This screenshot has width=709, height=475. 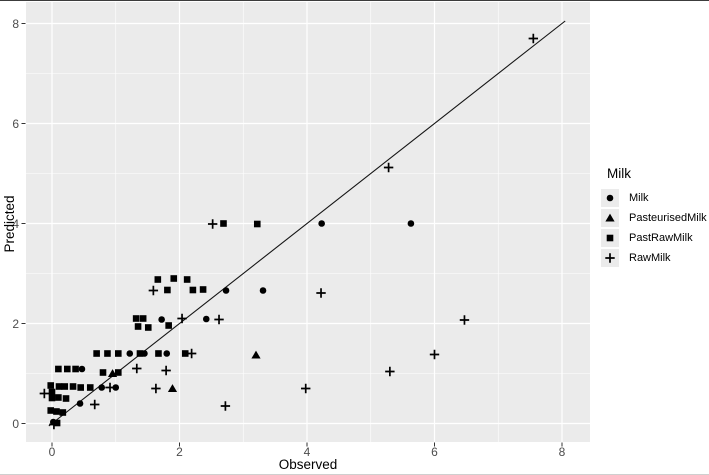 I want to click on x-tick-label: 6, so click(x=434, y=452).